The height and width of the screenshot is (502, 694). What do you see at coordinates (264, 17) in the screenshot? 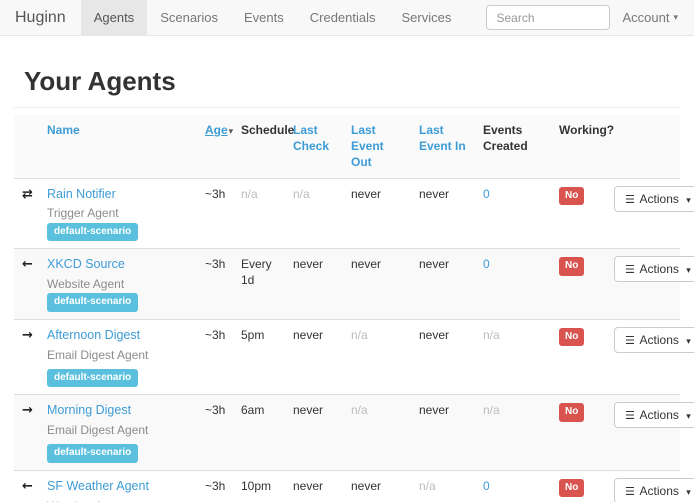
I see `nav-item-events: Events` at bounding box center [264, 17].